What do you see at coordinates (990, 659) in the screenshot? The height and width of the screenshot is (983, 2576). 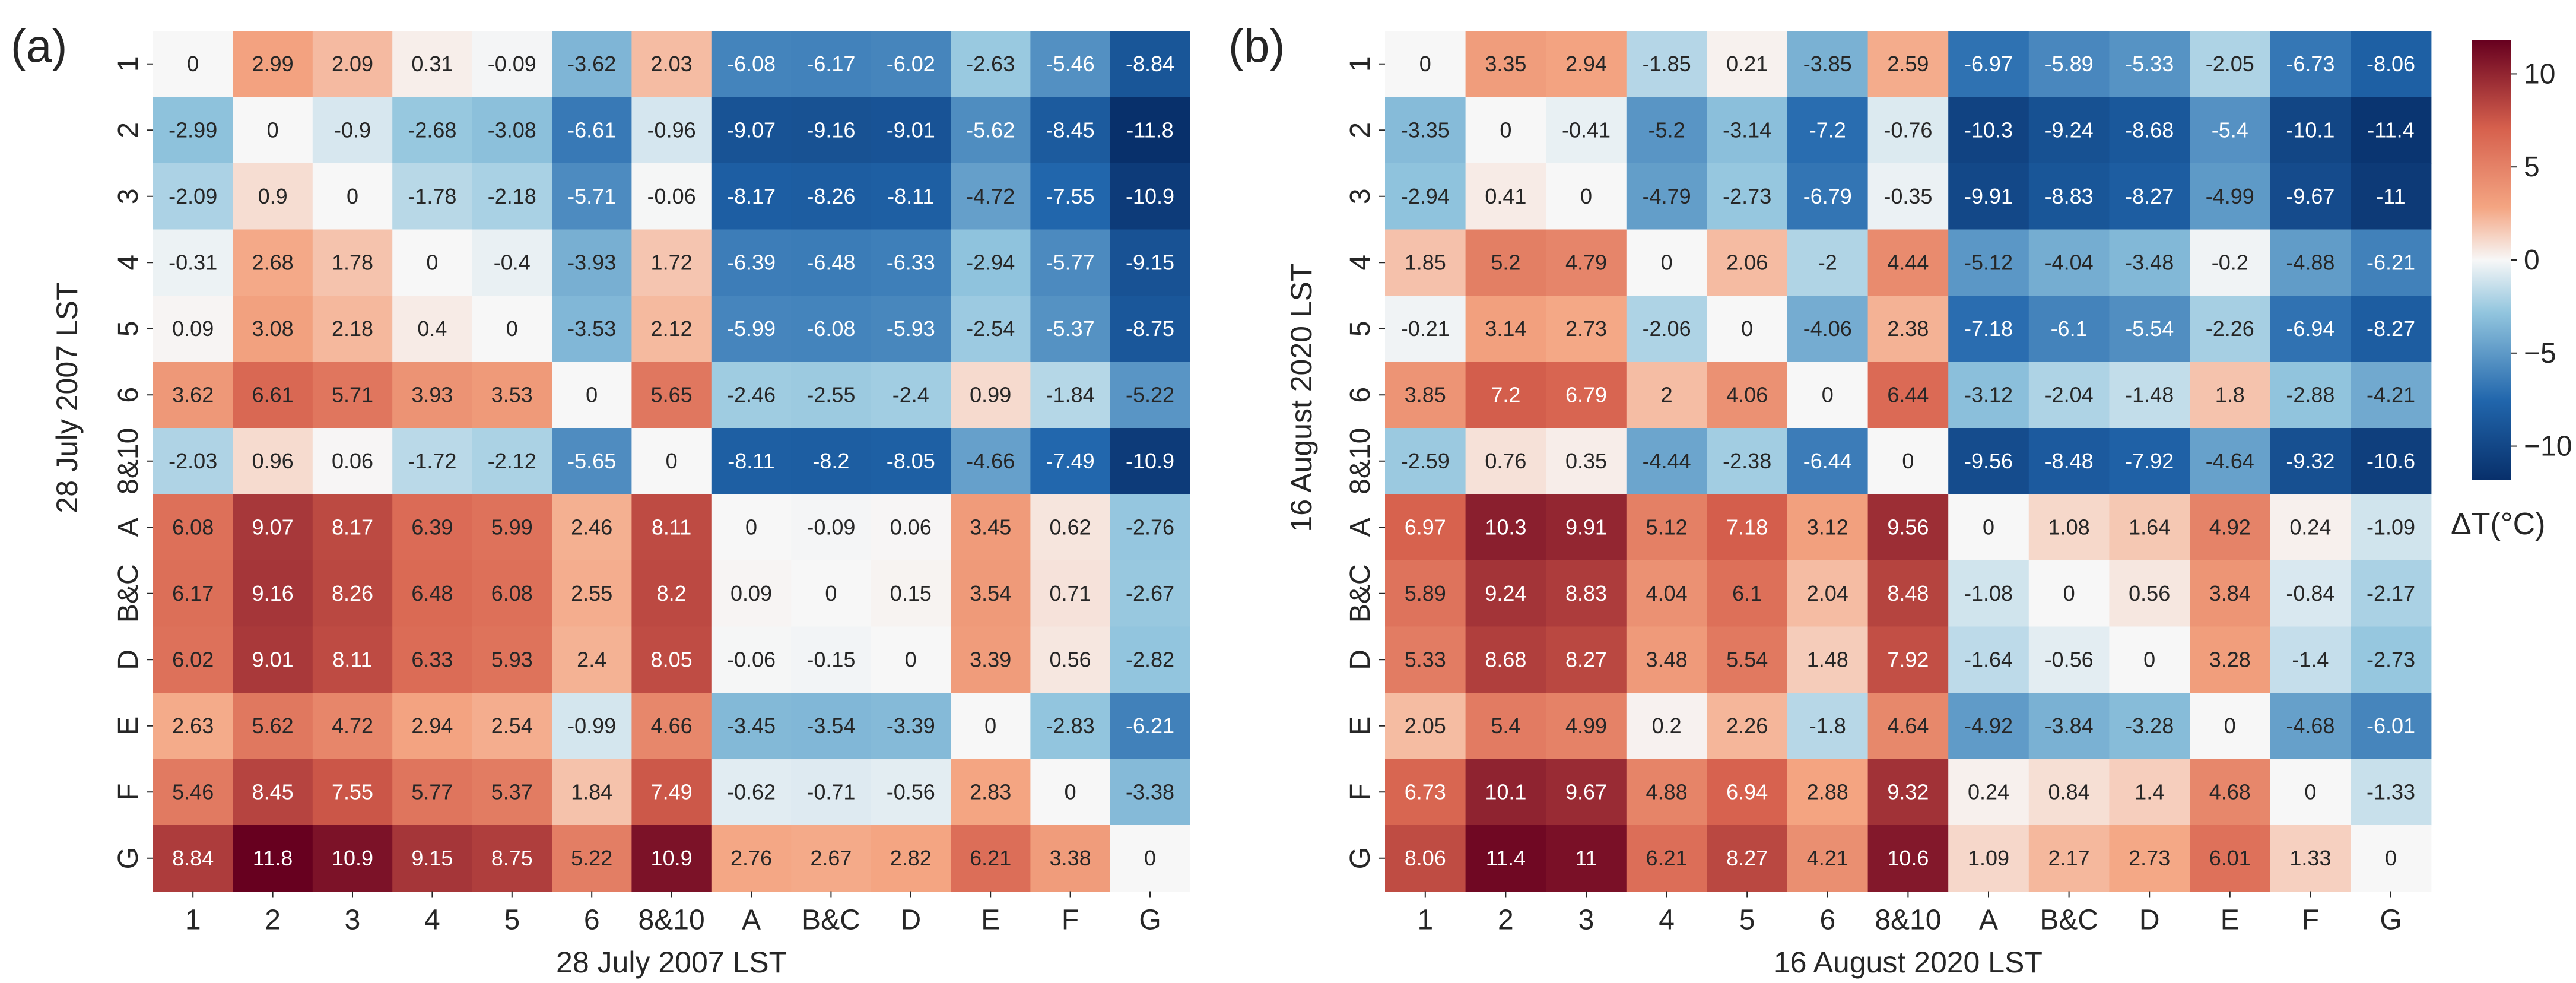 I see `cell-value-label: 3.39` at bounding box center [990, 659].